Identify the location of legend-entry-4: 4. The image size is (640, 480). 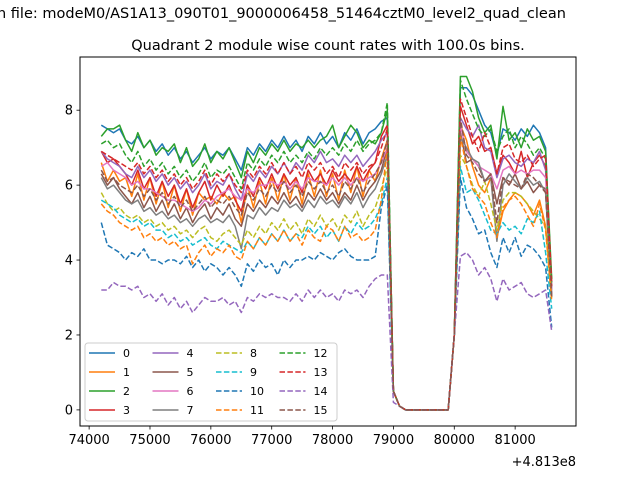
(173, 353).